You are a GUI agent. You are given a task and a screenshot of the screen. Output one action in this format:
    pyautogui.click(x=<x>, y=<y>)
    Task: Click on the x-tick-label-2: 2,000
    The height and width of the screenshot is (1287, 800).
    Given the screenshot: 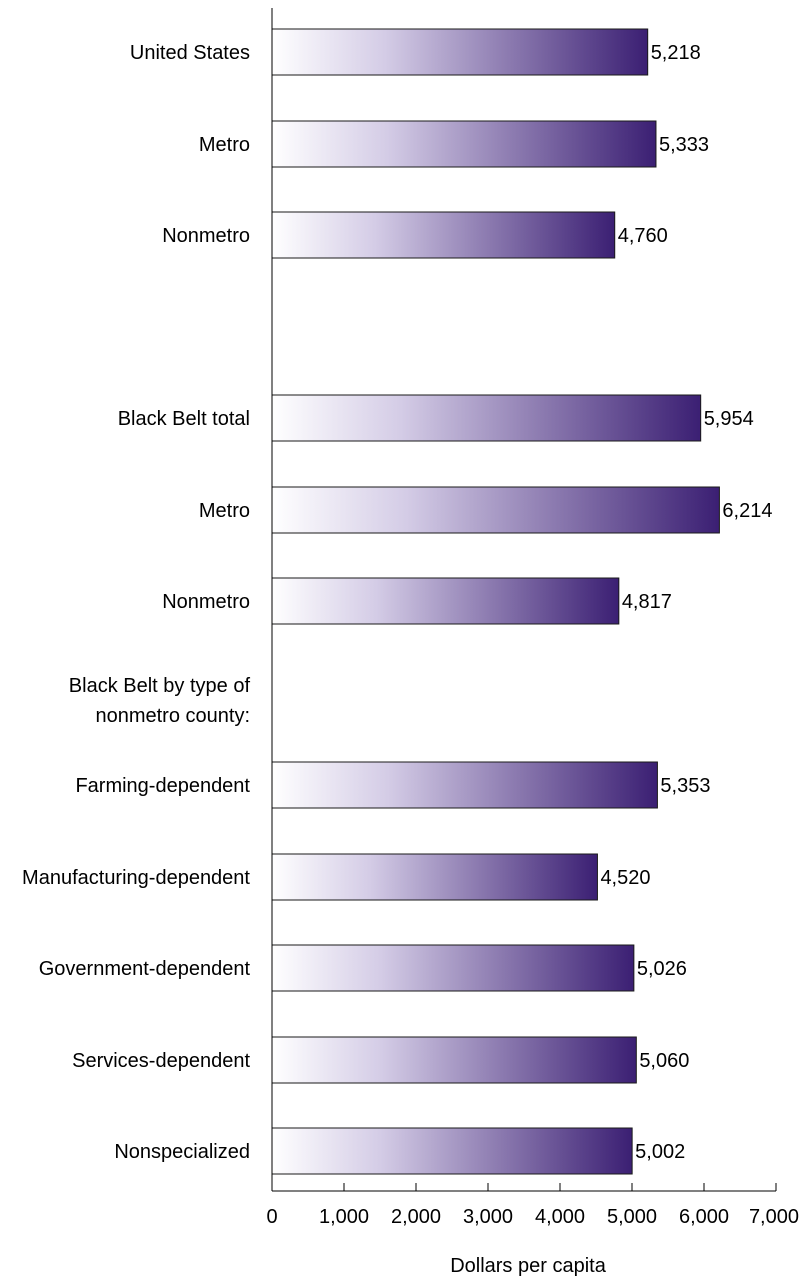 What is the action you would take?
    pyautogui.click(x=416, y=1217)
    